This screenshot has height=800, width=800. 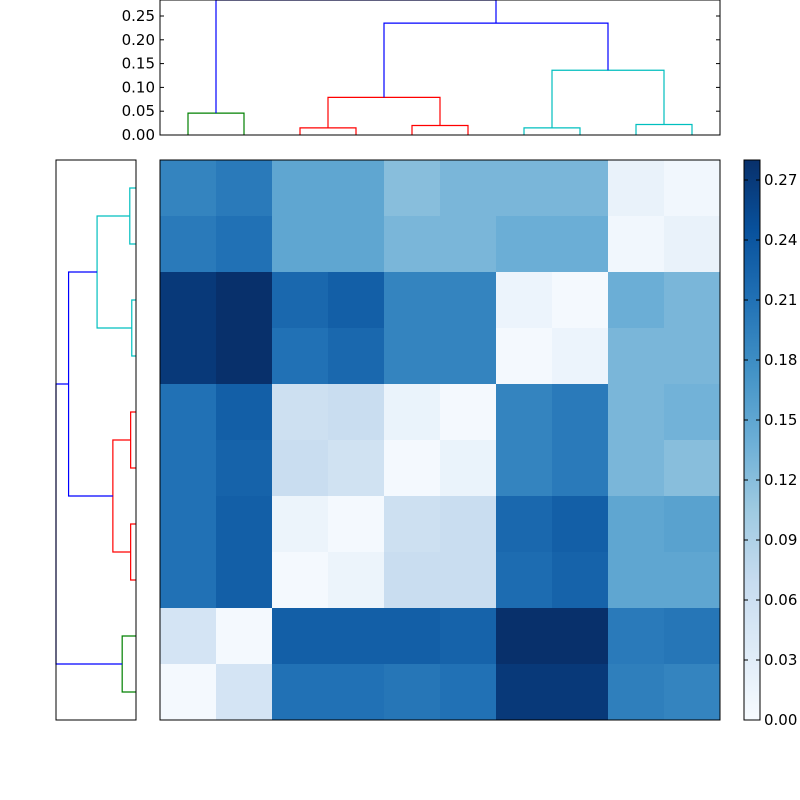 What do you see at coordinates (780, 180) in the screenshot?
I see `colorbar-tick-label: 0.27` at bounding box center [780, 180].